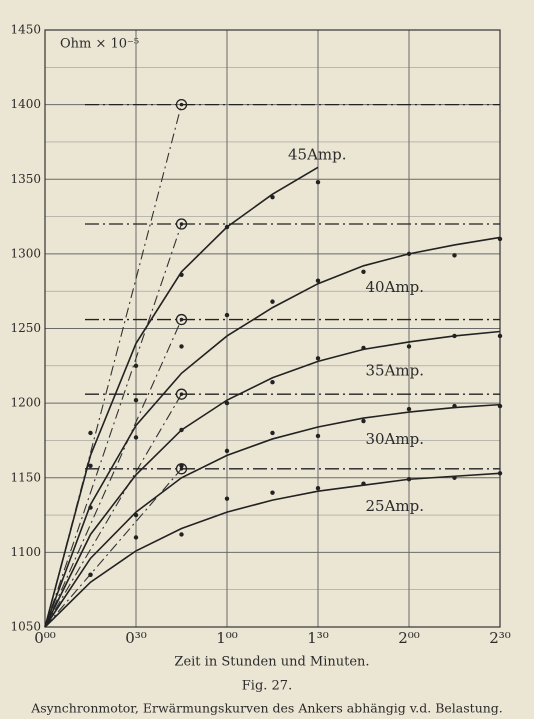  Describe the element at coordinates (25, 627) in the screenshot. I see `y-tick-label: 1050` at that location.